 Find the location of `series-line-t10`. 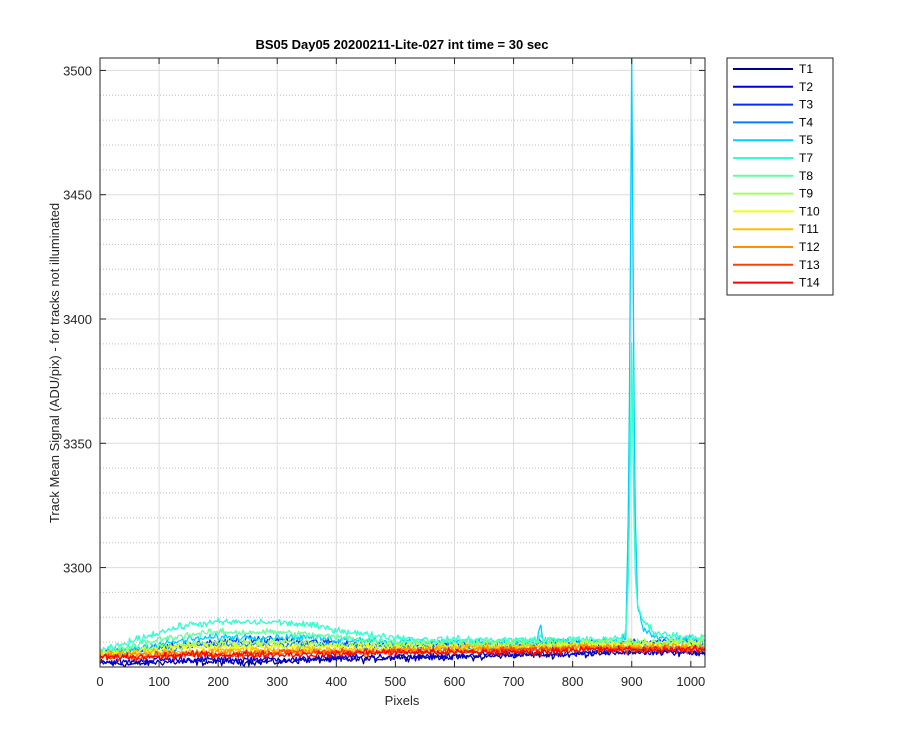

series-line-t10 is located at coordinates (402, 649).